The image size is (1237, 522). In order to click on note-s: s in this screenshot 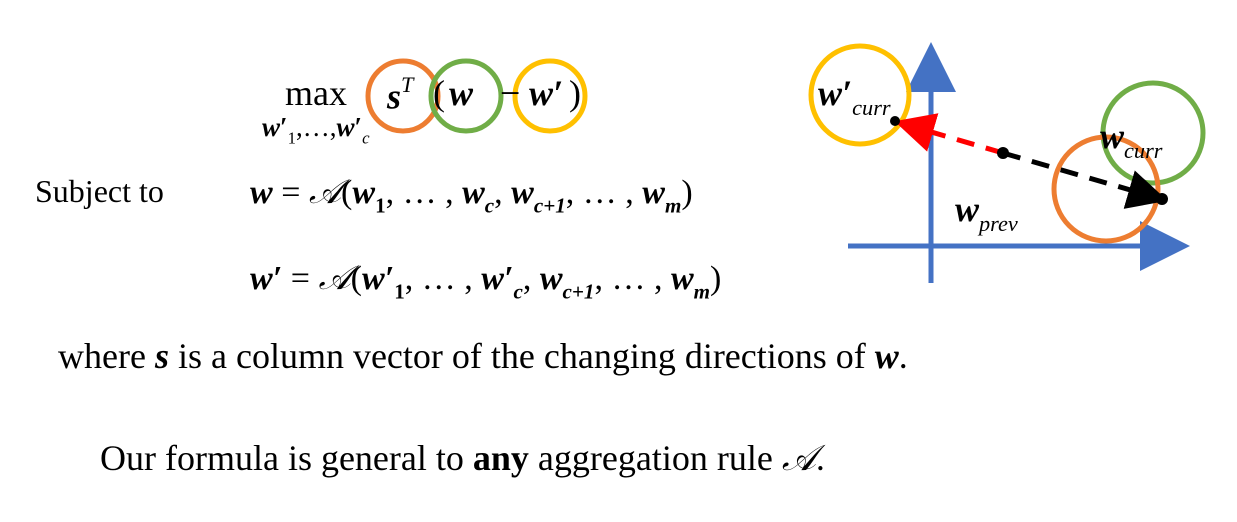, I will do `click(161, 356)`.